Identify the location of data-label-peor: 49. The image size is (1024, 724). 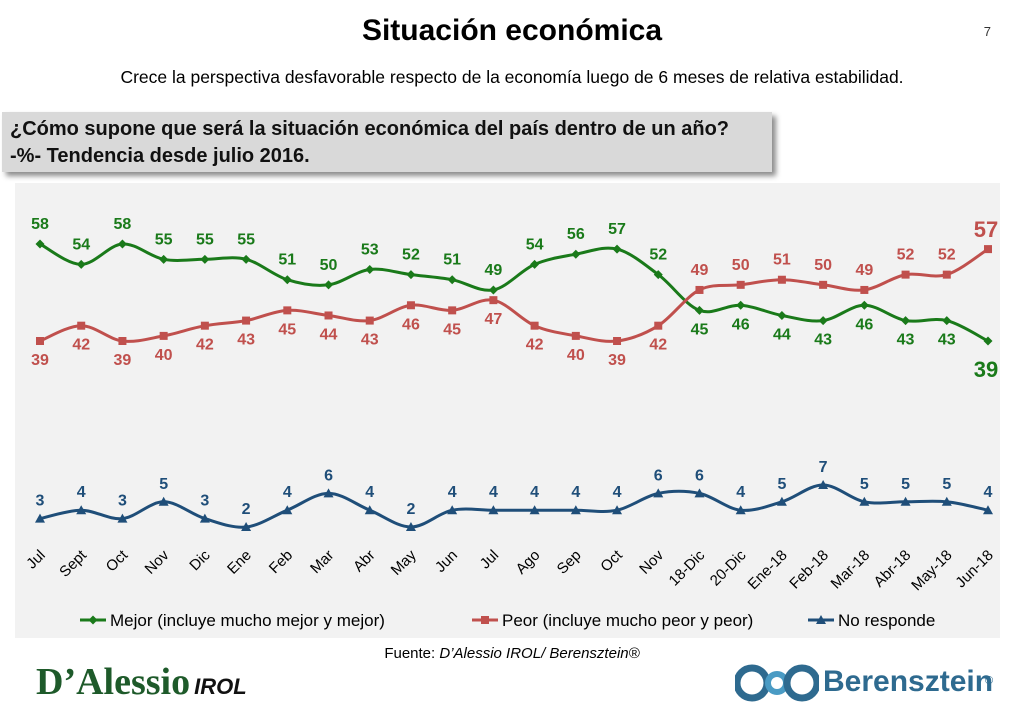
(700, 270).